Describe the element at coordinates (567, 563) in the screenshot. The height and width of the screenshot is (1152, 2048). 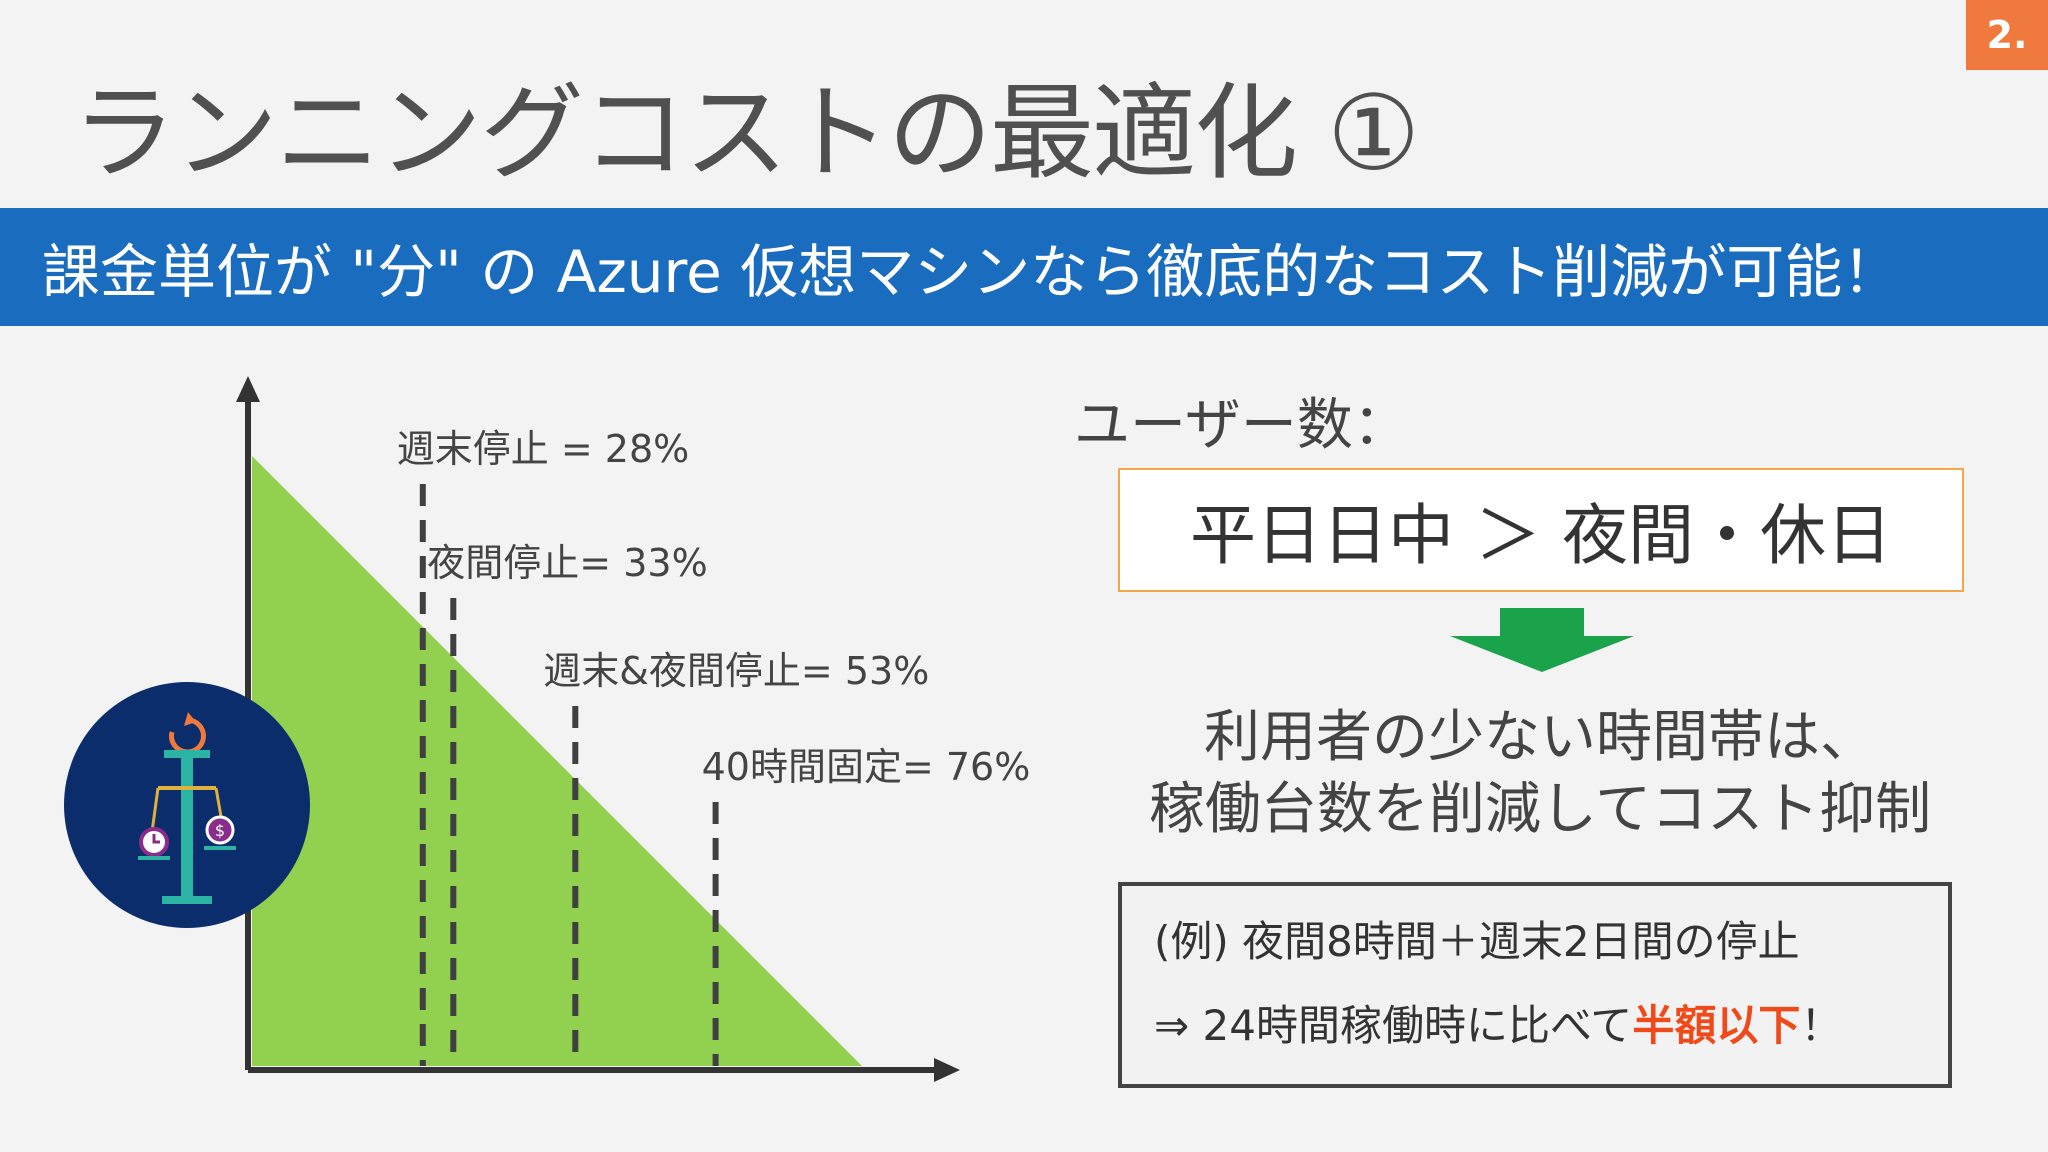
I see `annotation-label-2: 夜間停止= 33%` at that location.